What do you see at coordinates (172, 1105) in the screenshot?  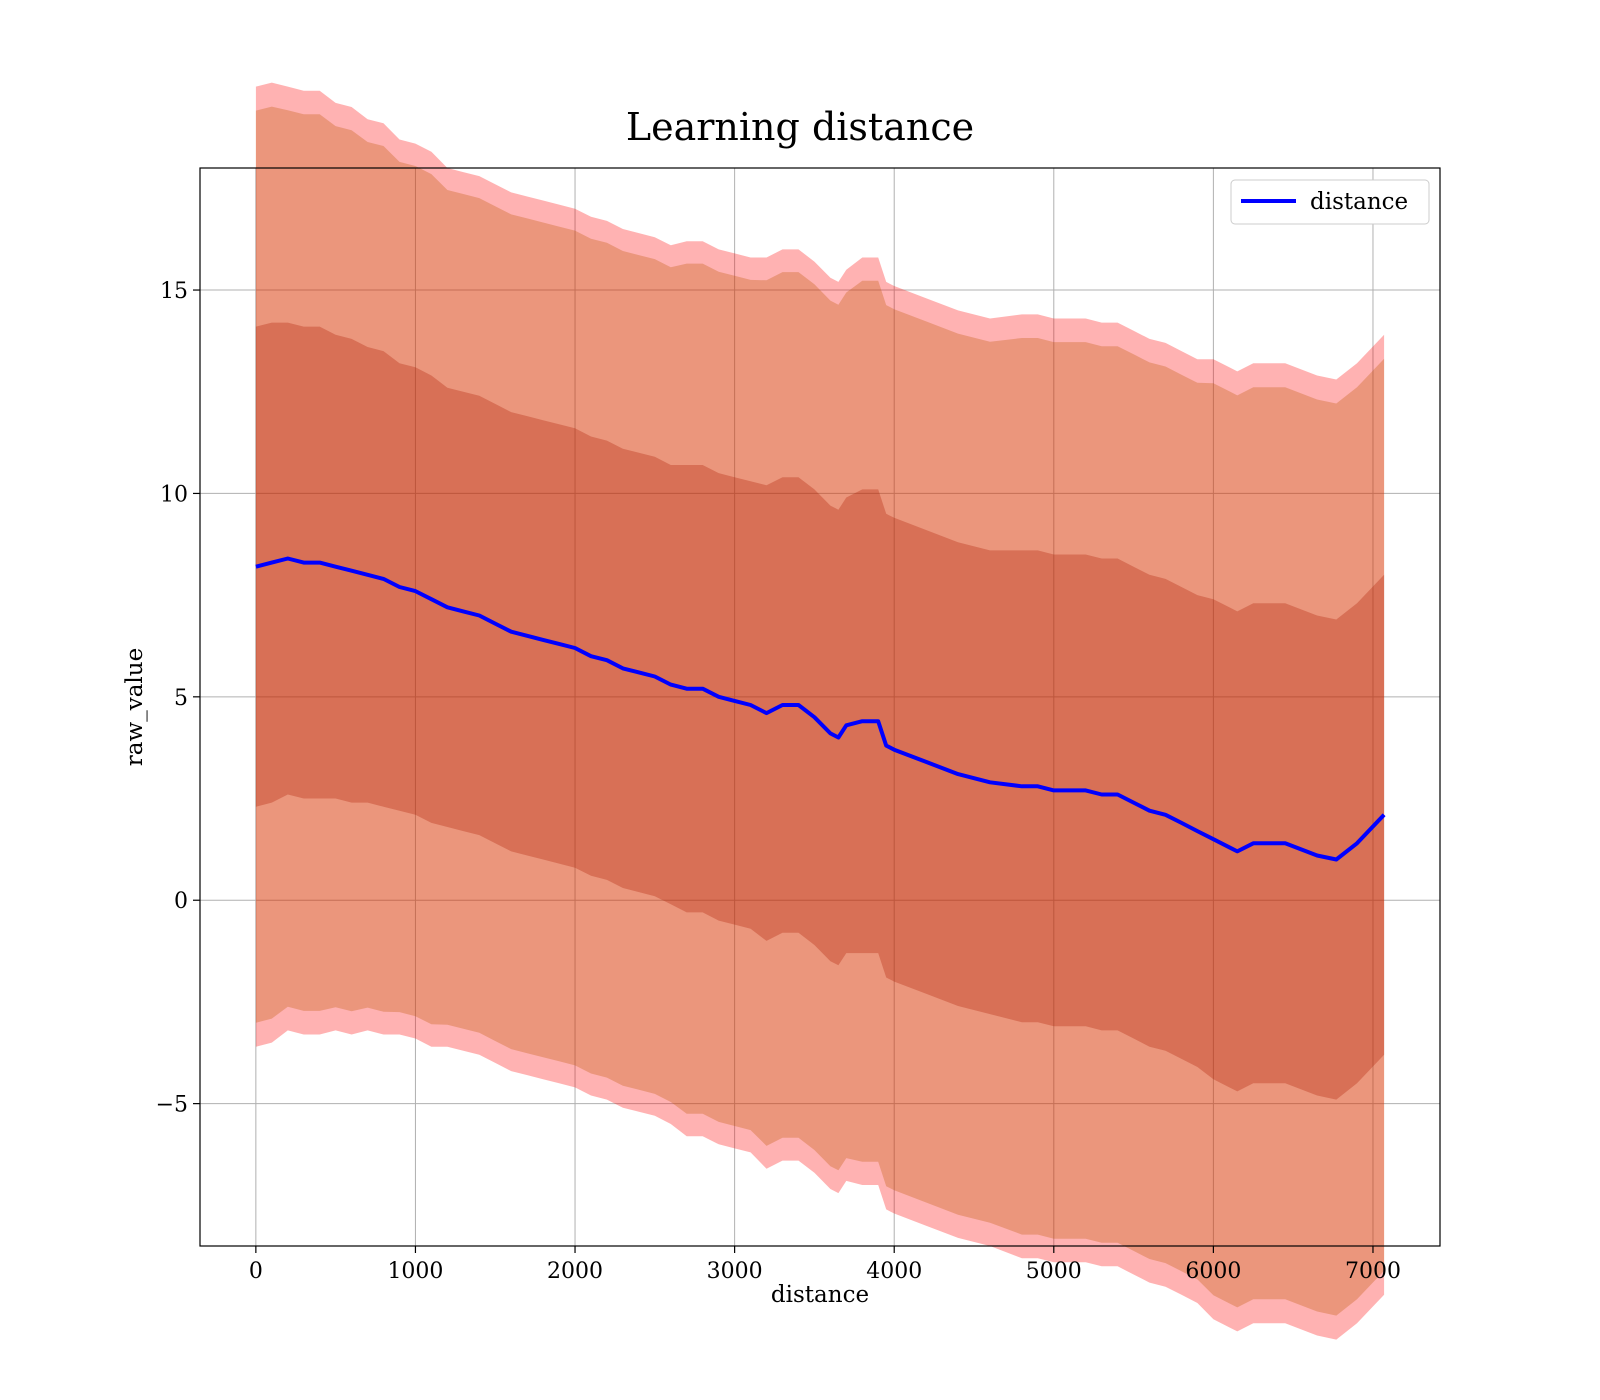 I see `y-tick-label: −5` at bounding box center [172, 1105].